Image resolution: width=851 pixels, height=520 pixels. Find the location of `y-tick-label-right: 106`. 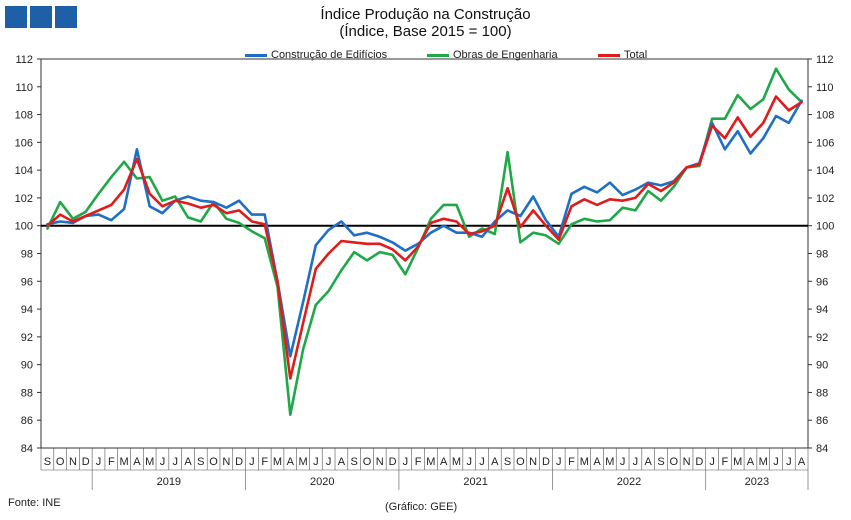

y-tick-label-right: 106 is located at coordinates (825, 143).